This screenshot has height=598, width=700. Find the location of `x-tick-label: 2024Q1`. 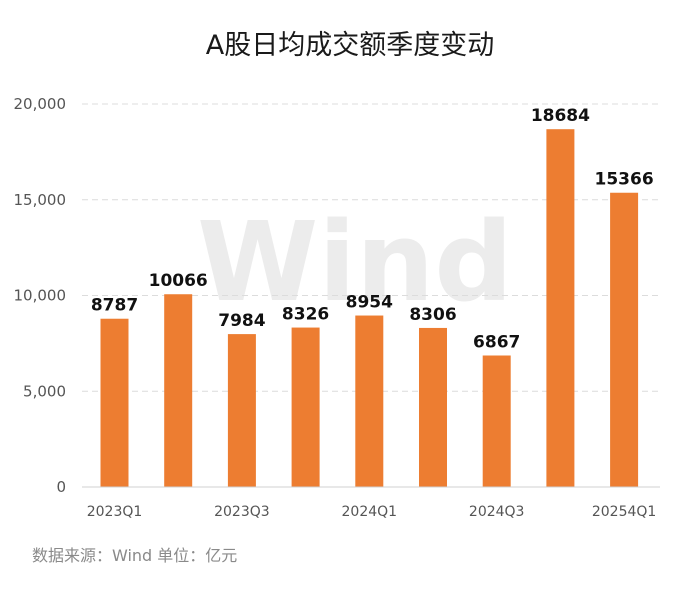

x-tick-label: 2024Q1 is located at coordinates (370, 512).